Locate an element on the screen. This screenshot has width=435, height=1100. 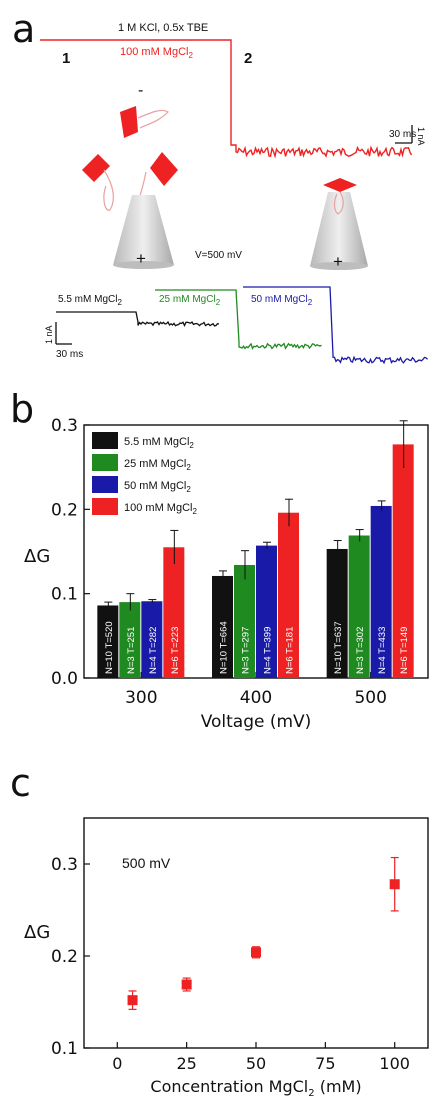
x-axis-label: Concentration MgCl2 (mM) is located at coordinates (255, 1088).